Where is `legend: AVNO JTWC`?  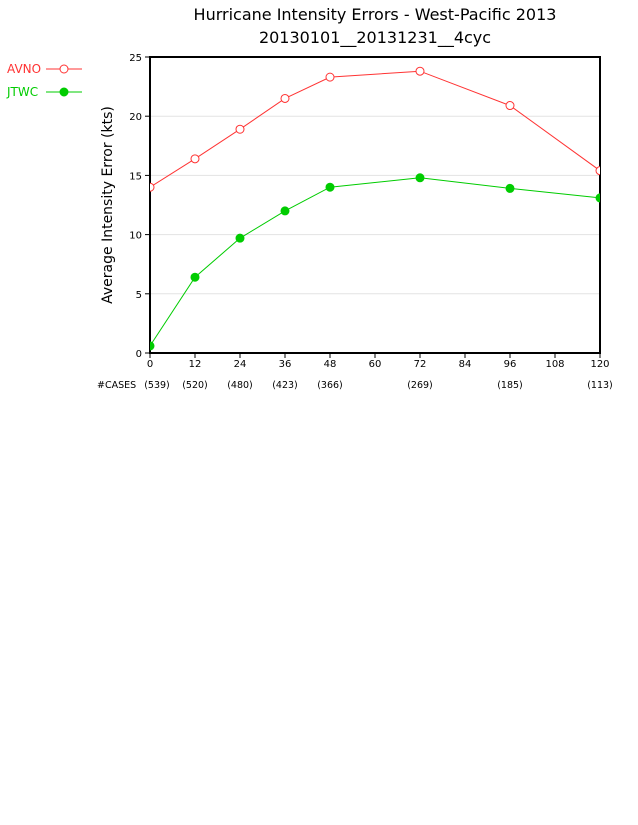 legend: AVNO JTWC is located at coordinates (44, 80).